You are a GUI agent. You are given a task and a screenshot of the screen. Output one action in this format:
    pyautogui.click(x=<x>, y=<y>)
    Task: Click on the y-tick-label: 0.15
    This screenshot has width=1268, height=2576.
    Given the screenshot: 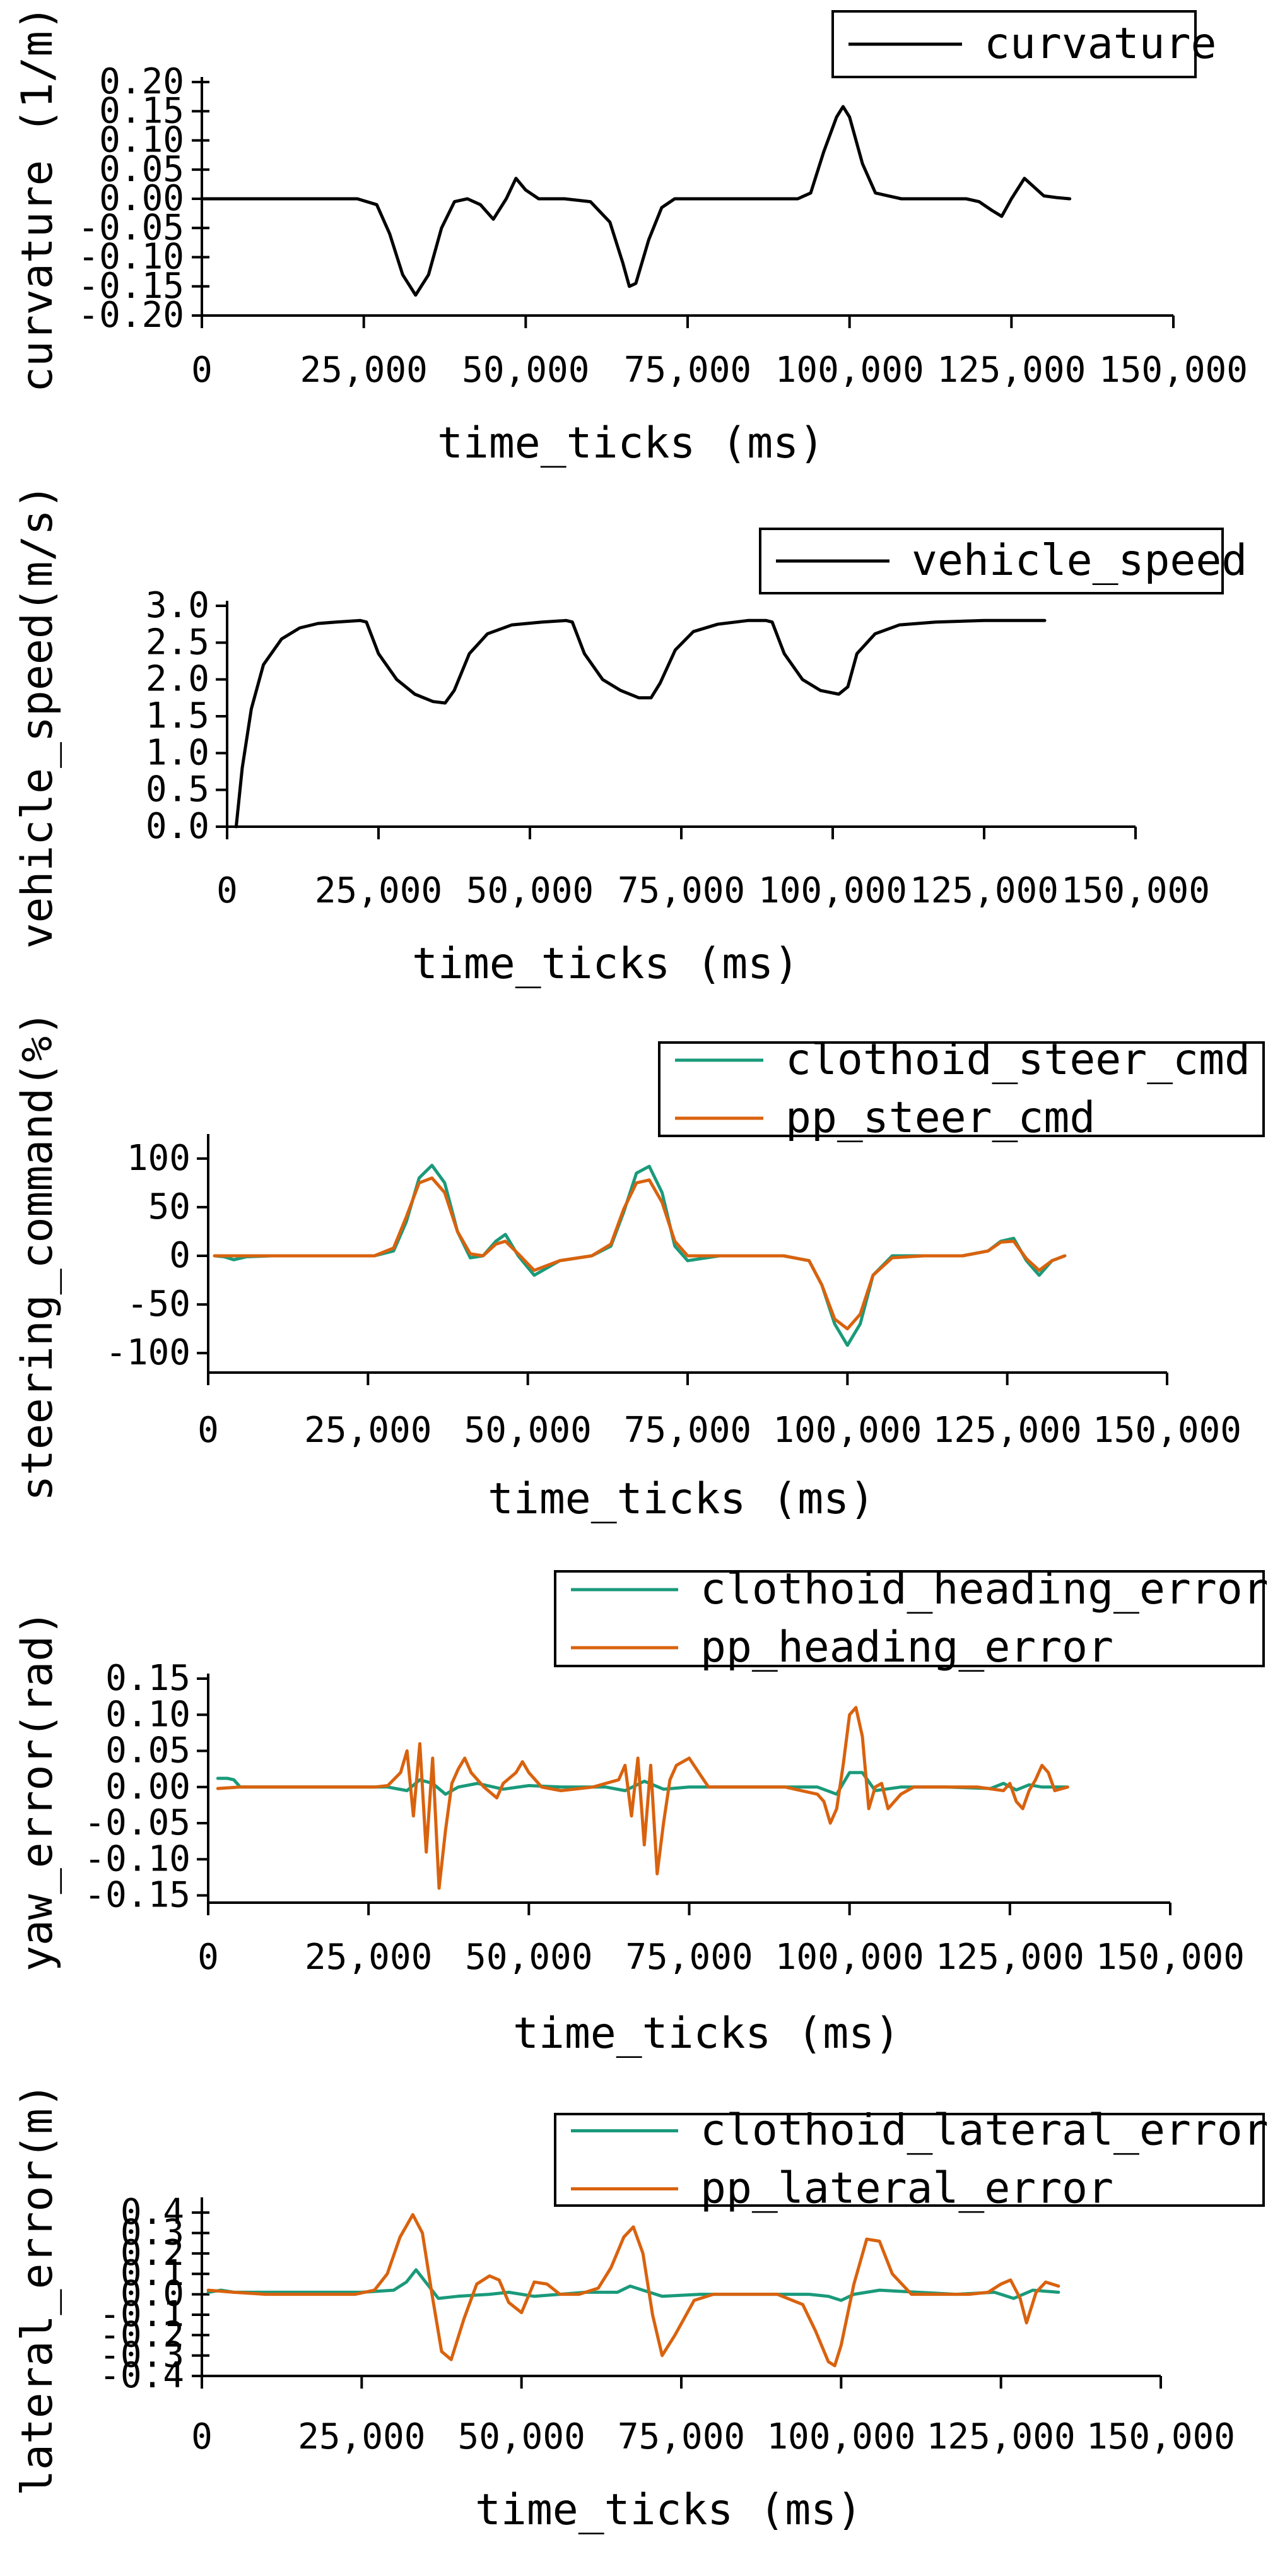 What is the action you would take?
    pyautogui.click(x=148, y=1679)
    